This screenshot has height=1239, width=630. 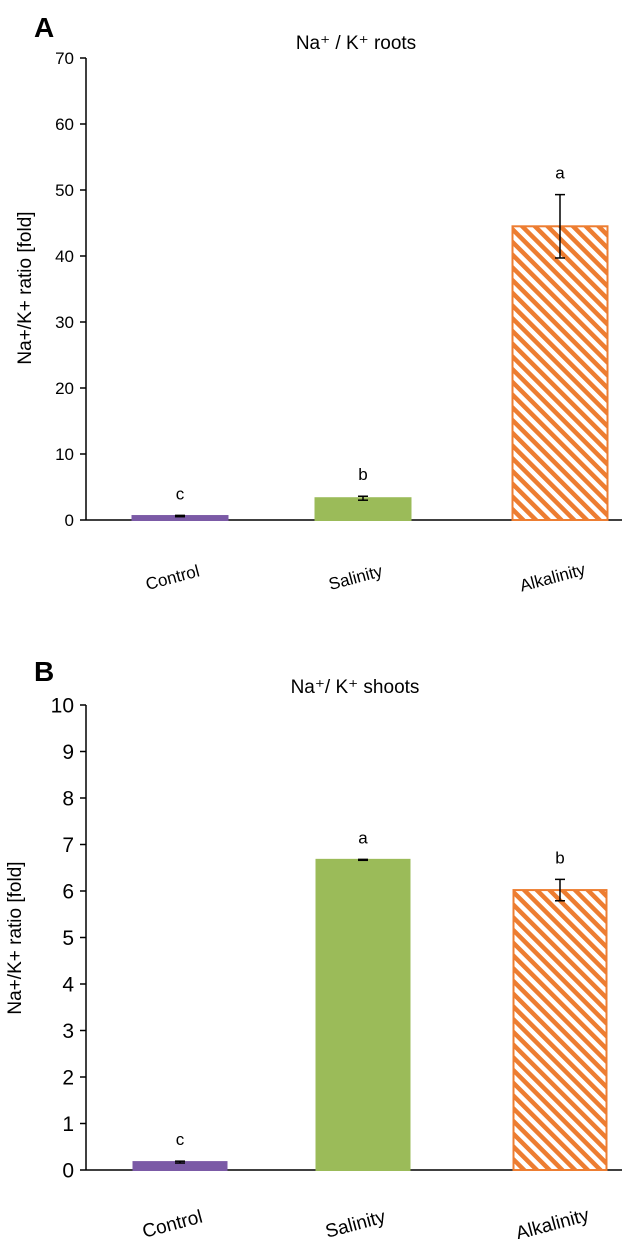 What do you see at coordinates (68, 1078) in the screenshot?
I see `y-tick-label: 2` at bounding box center [68, 1078].